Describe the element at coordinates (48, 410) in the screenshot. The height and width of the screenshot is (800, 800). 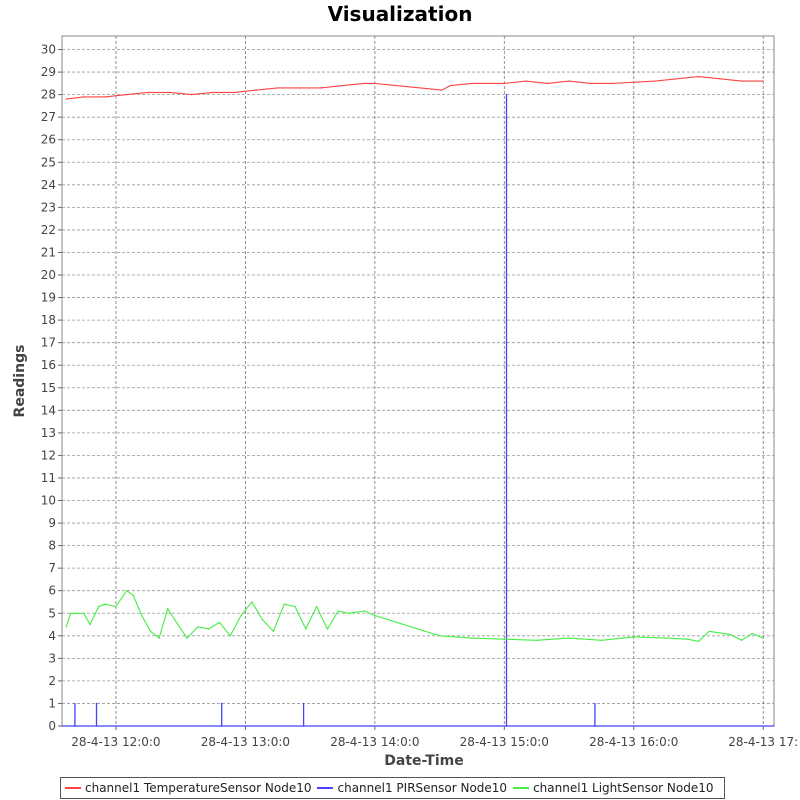
I see `y-tick-label: 14` at that location.